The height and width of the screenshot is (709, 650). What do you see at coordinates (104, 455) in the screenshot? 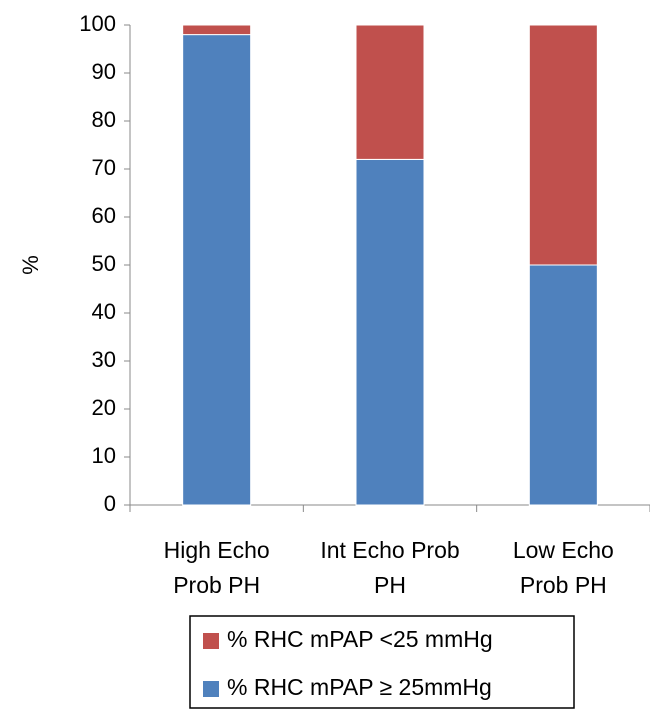
I see `y-tick-label: 10` at bounding box center [104, 455].